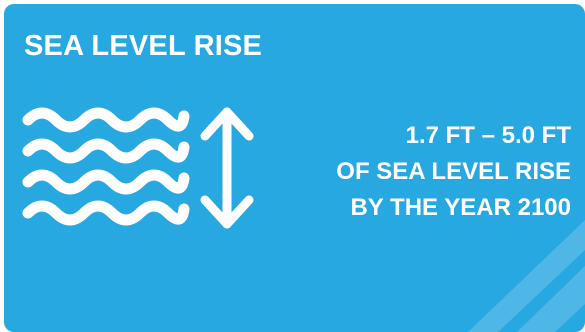 This screenshot has height=332, width=585. I want to click on card-title: SEA LEVEL RISE, so click(143, 46).